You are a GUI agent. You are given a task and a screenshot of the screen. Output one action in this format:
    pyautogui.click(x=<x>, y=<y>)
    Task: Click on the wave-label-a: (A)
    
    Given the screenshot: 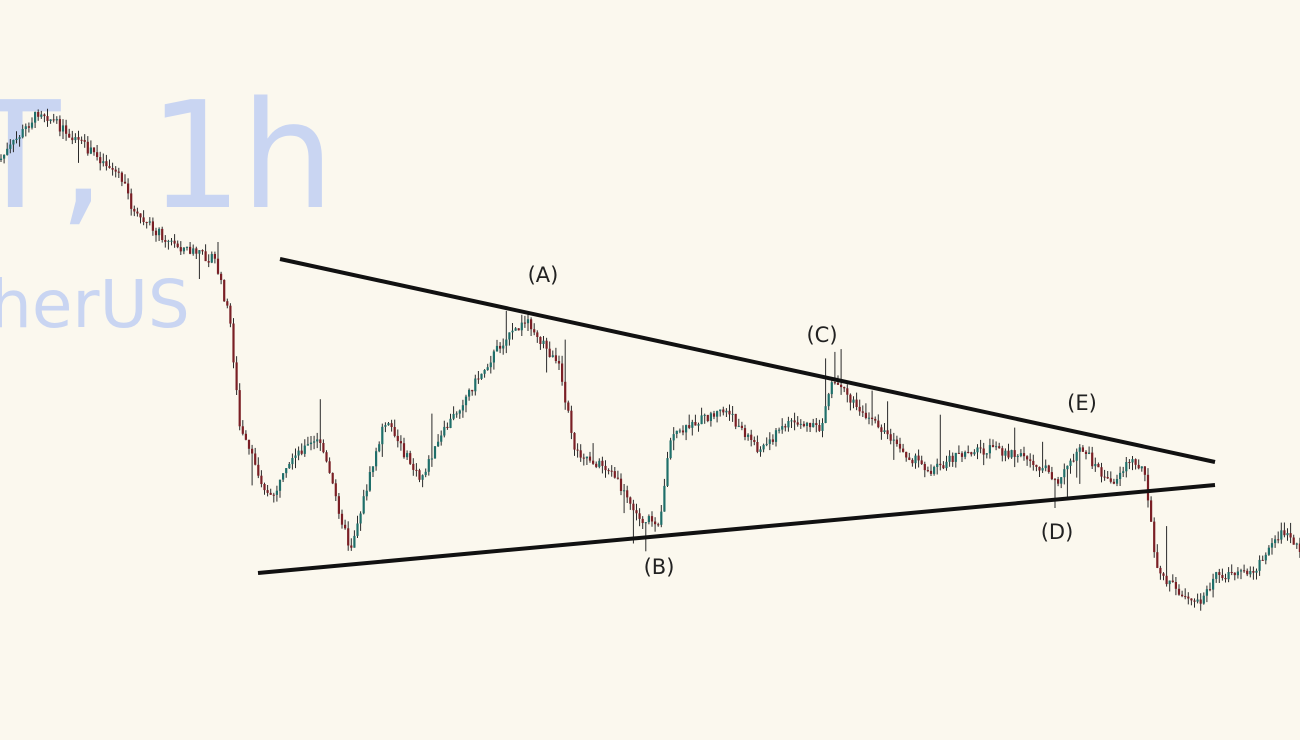 What is the action you would take?
    pyautogui.click(x=543, y=275)
    